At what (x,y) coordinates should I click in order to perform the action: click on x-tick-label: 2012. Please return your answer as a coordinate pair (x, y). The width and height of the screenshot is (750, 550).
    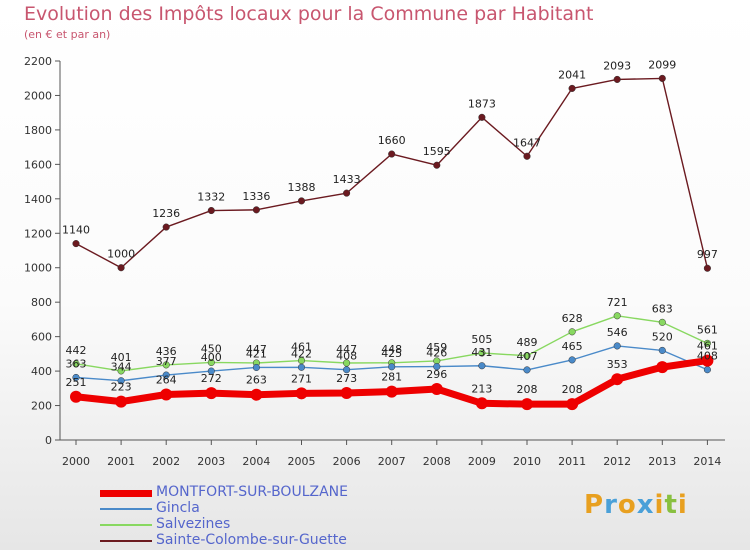
    Looking at the image, I should click on (617, 461).